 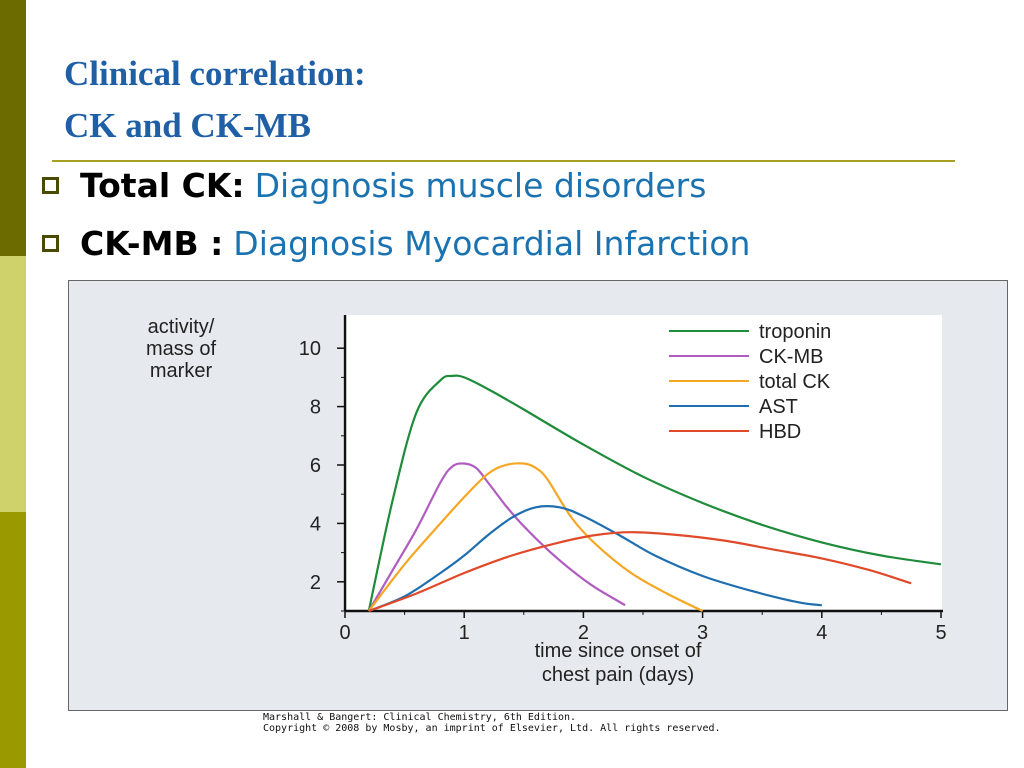 What do you see at coordinates (152, 243) in the screenshot?
I see `bullet-term: CK-MB :` at bounding box center [152, 243].